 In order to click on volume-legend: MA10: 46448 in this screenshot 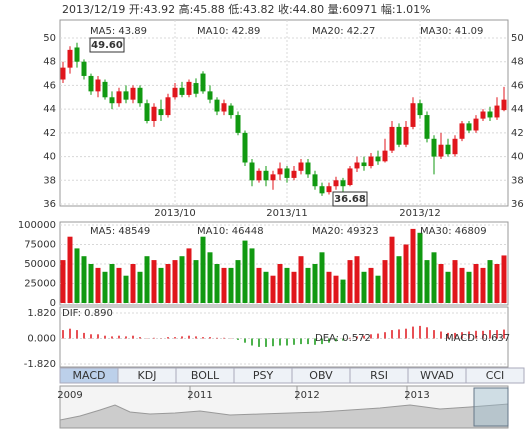, I will do `click(230, 231)`.